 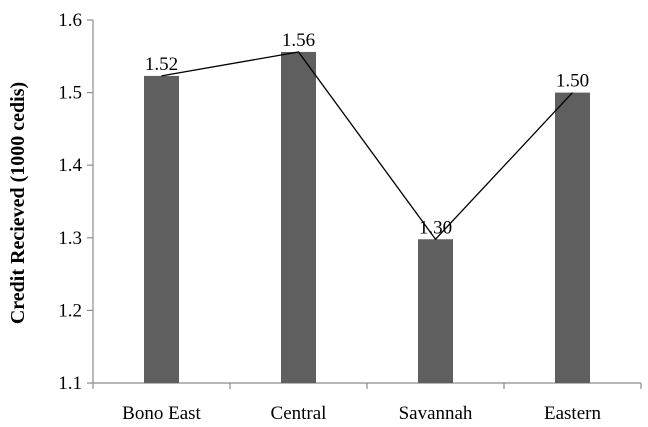 What do you see at coordinates (435, 227) in the screenshot?
I see `data-label: 1.30` at bounding box center [435, 227].